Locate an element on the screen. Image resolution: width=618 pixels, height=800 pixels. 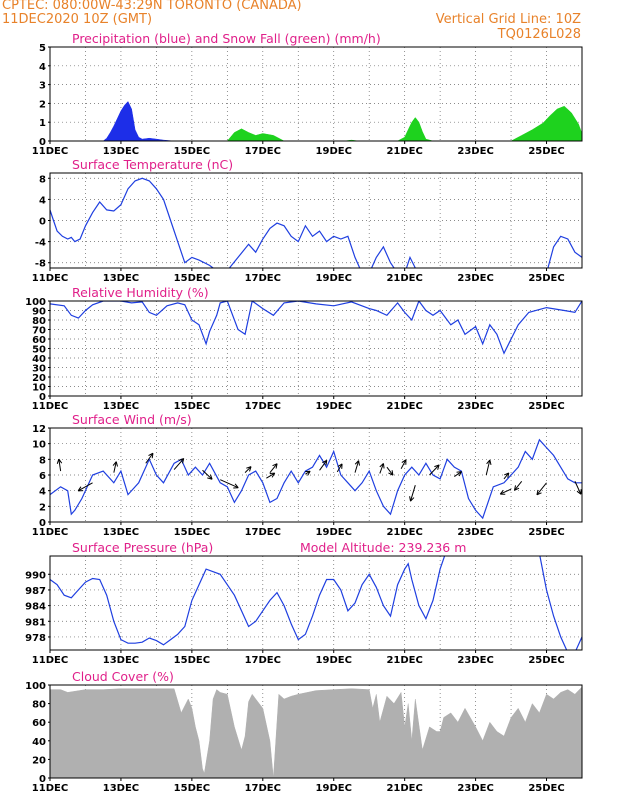
temp-xtick-label: 17DEC is located at coordinates (263, 278).